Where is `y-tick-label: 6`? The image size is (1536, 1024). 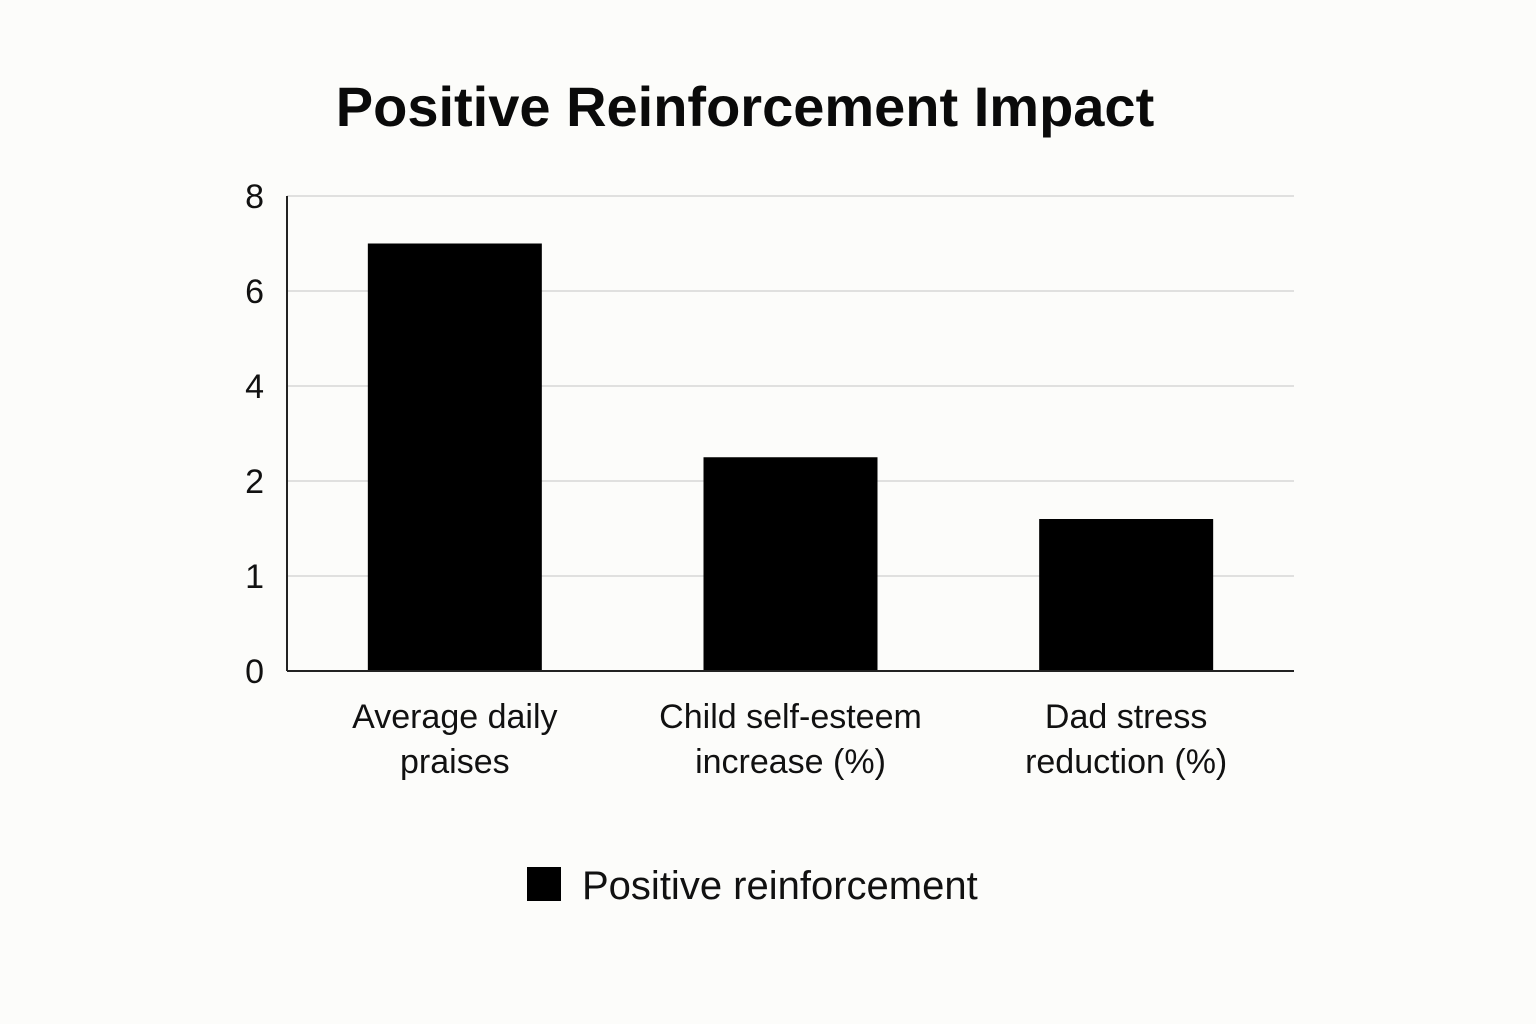
y-tick-label: 6 is located at coordinates (254, 292).